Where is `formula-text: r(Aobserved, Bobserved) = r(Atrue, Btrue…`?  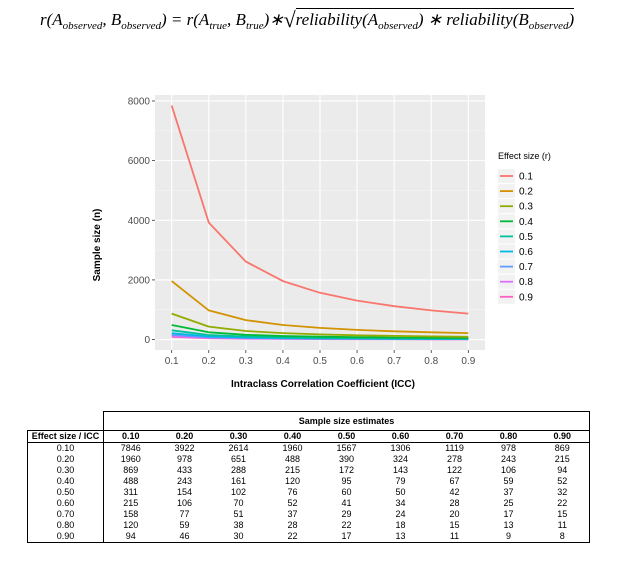
formula-text: r(Aobserved, Bobserved) = r(Atrue, Btrue… is located at coordinates (307, 18).